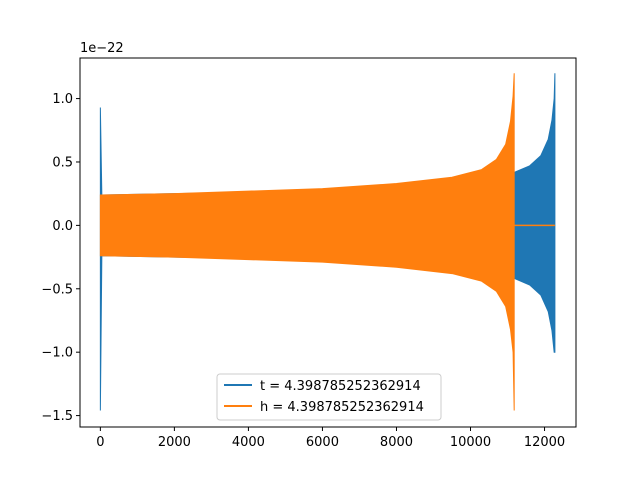 The height and width of the screenshot is (480, 640). What do you see at coordinates (322, 442) in the screenshot?
I see `x-tick-label: 6000` at bounding box center [322, 442].